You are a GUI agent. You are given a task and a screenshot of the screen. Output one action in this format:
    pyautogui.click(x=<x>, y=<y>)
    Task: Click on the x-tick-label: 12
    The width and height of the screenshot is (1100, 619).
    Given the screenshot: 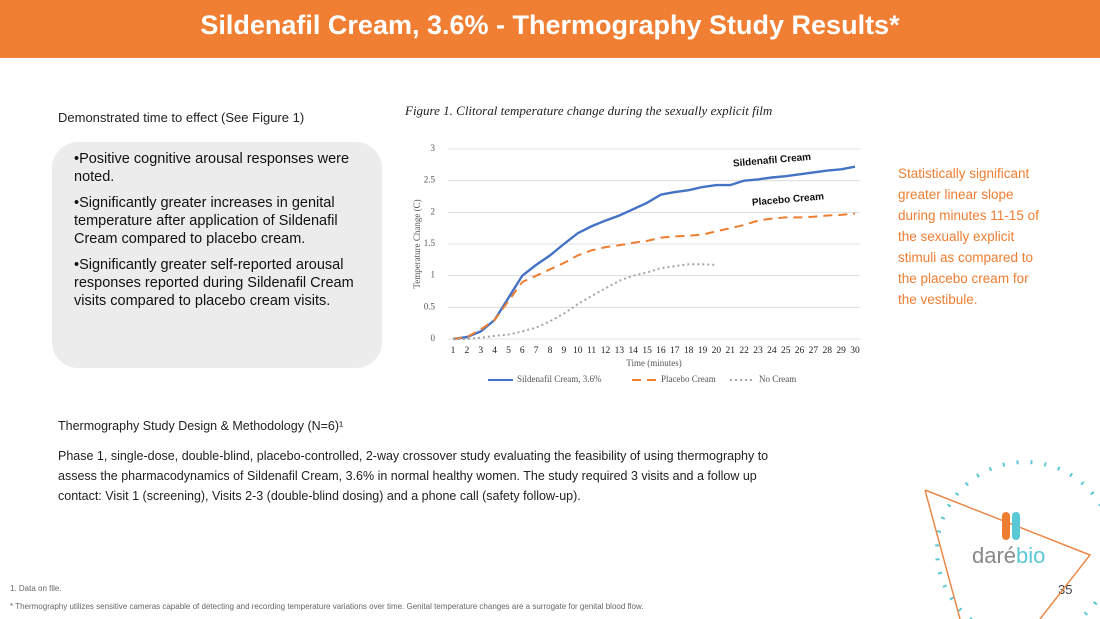 What is the action you would take?
    pyautogui.click(x=606, y=351)
    